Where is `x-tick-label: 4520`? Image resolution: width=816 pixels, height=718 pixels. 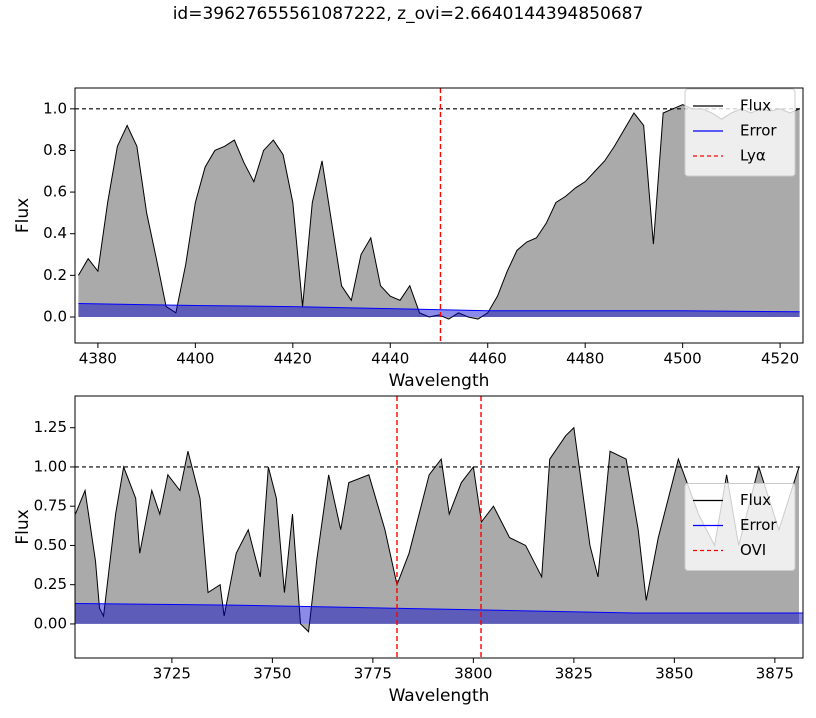
x-tick-label: 4520 is located at coordinates (780, 359).